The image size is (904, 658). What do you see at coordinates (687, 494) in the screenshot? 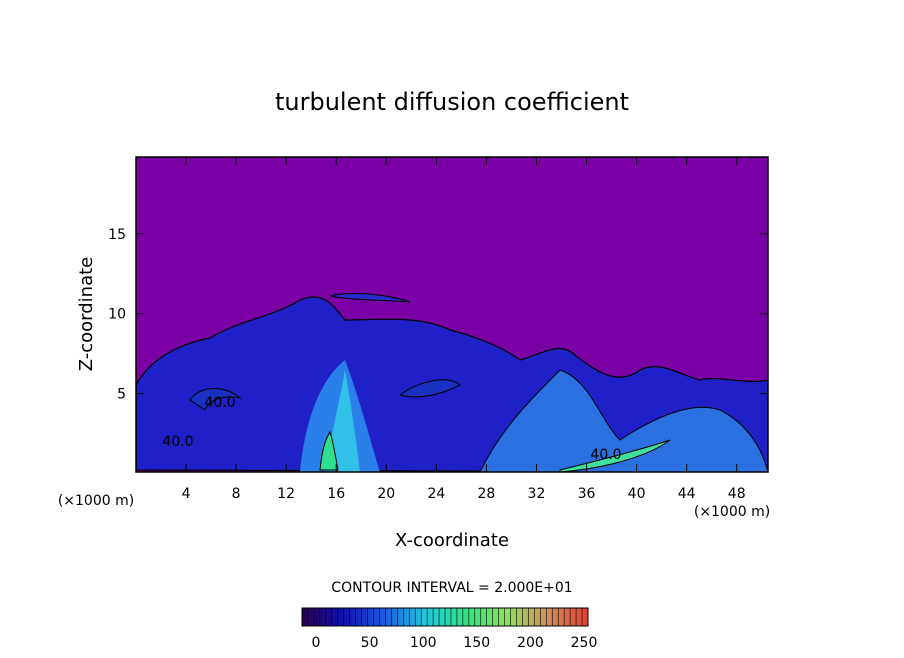
I see `x-tick-label: 44` at bounding box center [687, 494].